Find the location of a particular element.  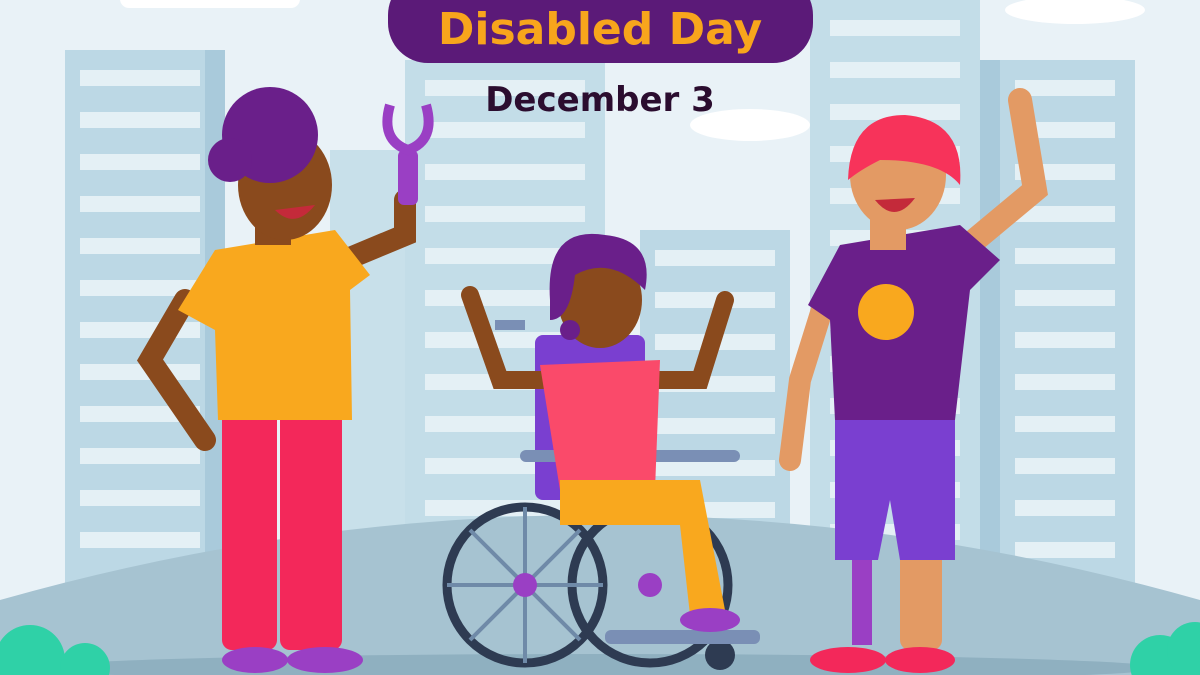

title-banner: Disabled Day December 3 is located at coordinates (600, 60).